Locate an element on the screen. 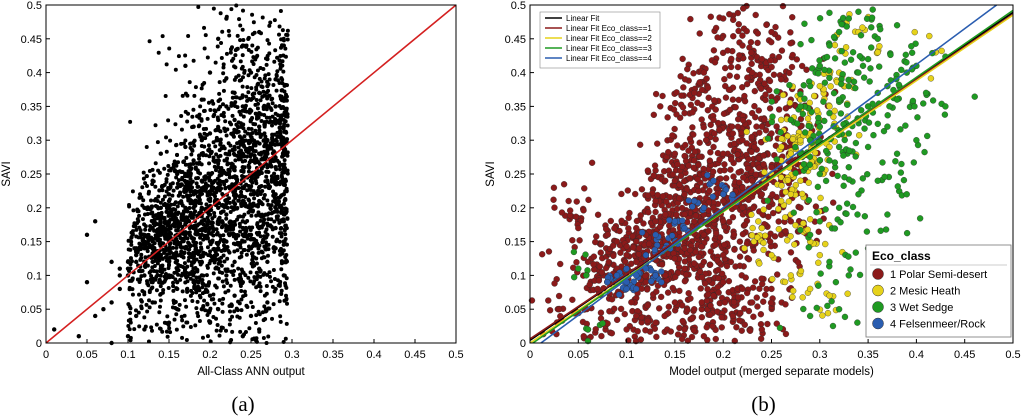 Image resolution: width=1024 pixels, height=416 pixels. a-x-tick-label: 0.5 is located at coordinates (455, 355).